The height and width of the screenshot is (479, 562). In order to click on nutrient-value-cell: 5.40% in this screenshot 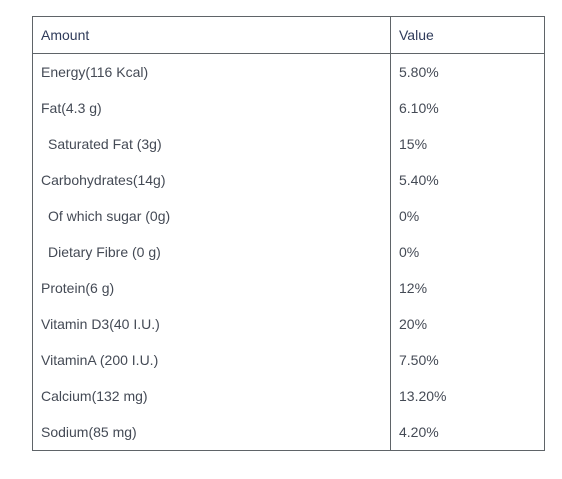, I will do `click(419, 180)`.